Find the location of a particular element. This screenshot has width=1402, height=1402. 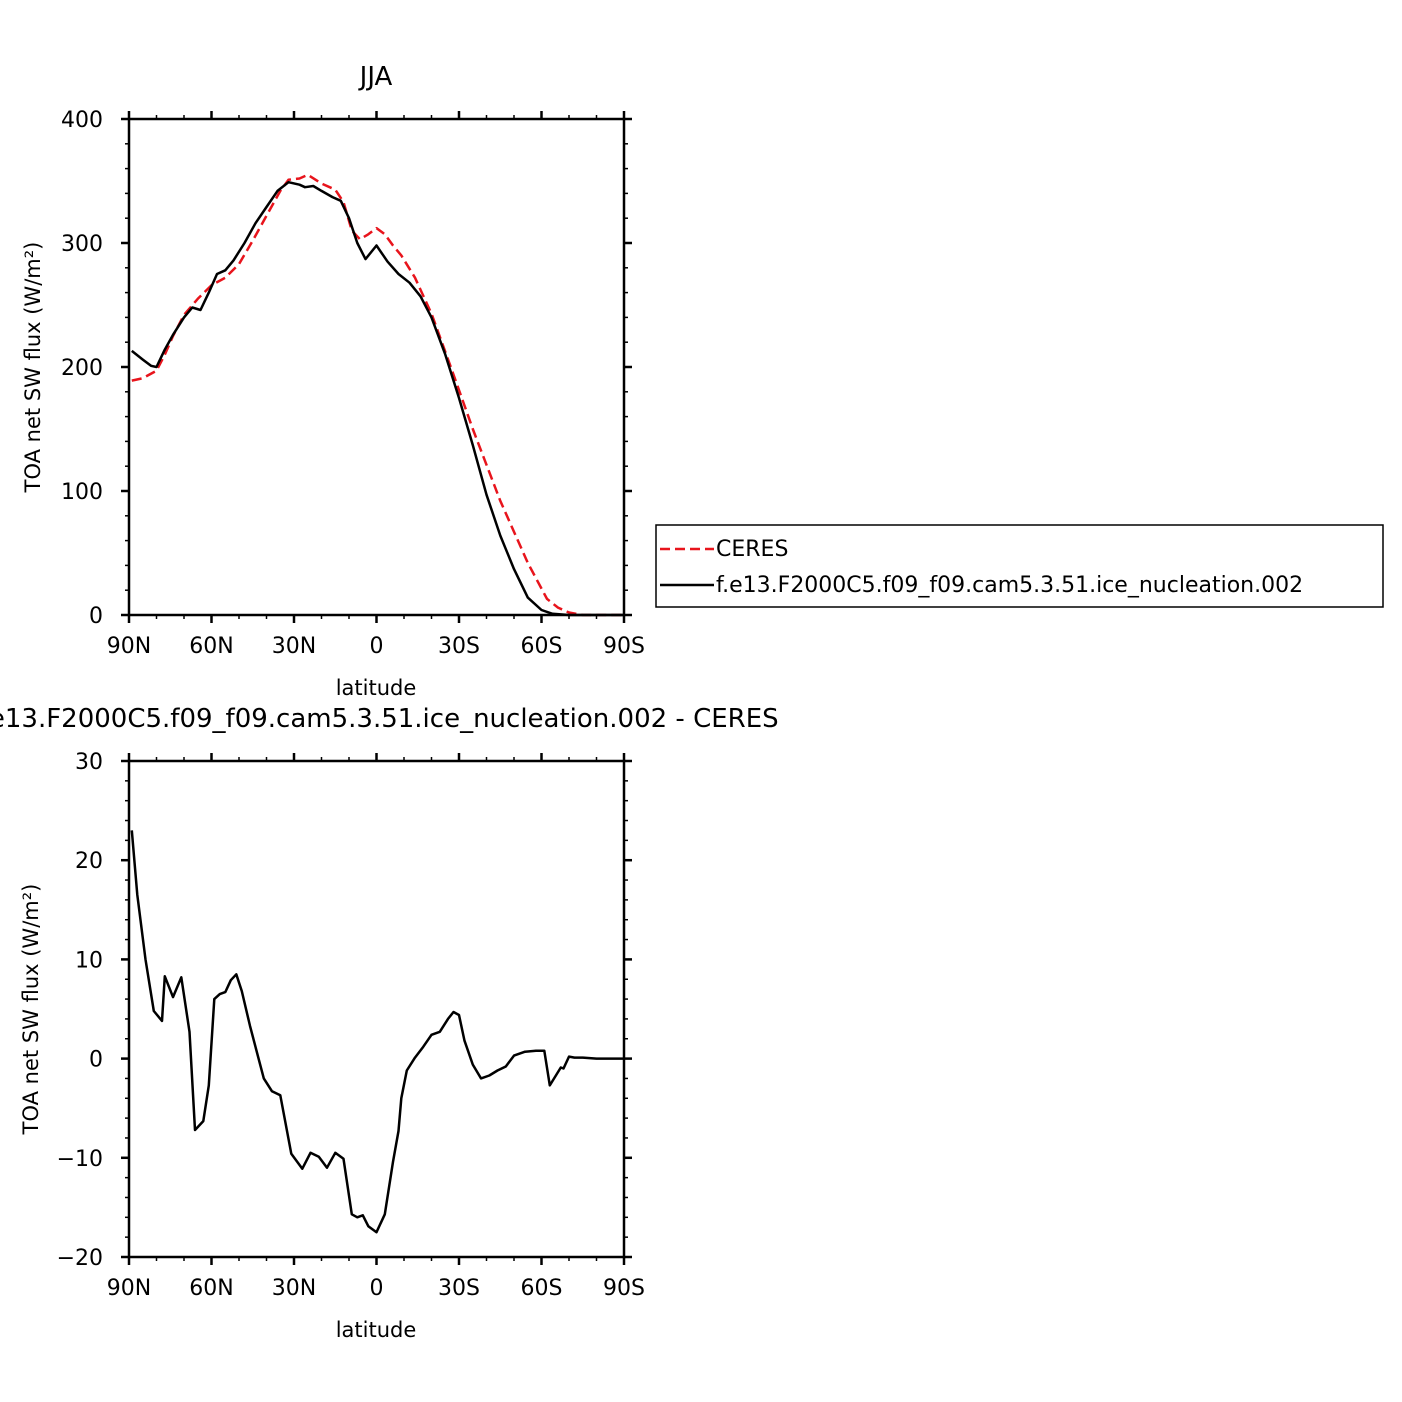

bottom-x-tick-label: 30S is located at coordinates (459, 1288).